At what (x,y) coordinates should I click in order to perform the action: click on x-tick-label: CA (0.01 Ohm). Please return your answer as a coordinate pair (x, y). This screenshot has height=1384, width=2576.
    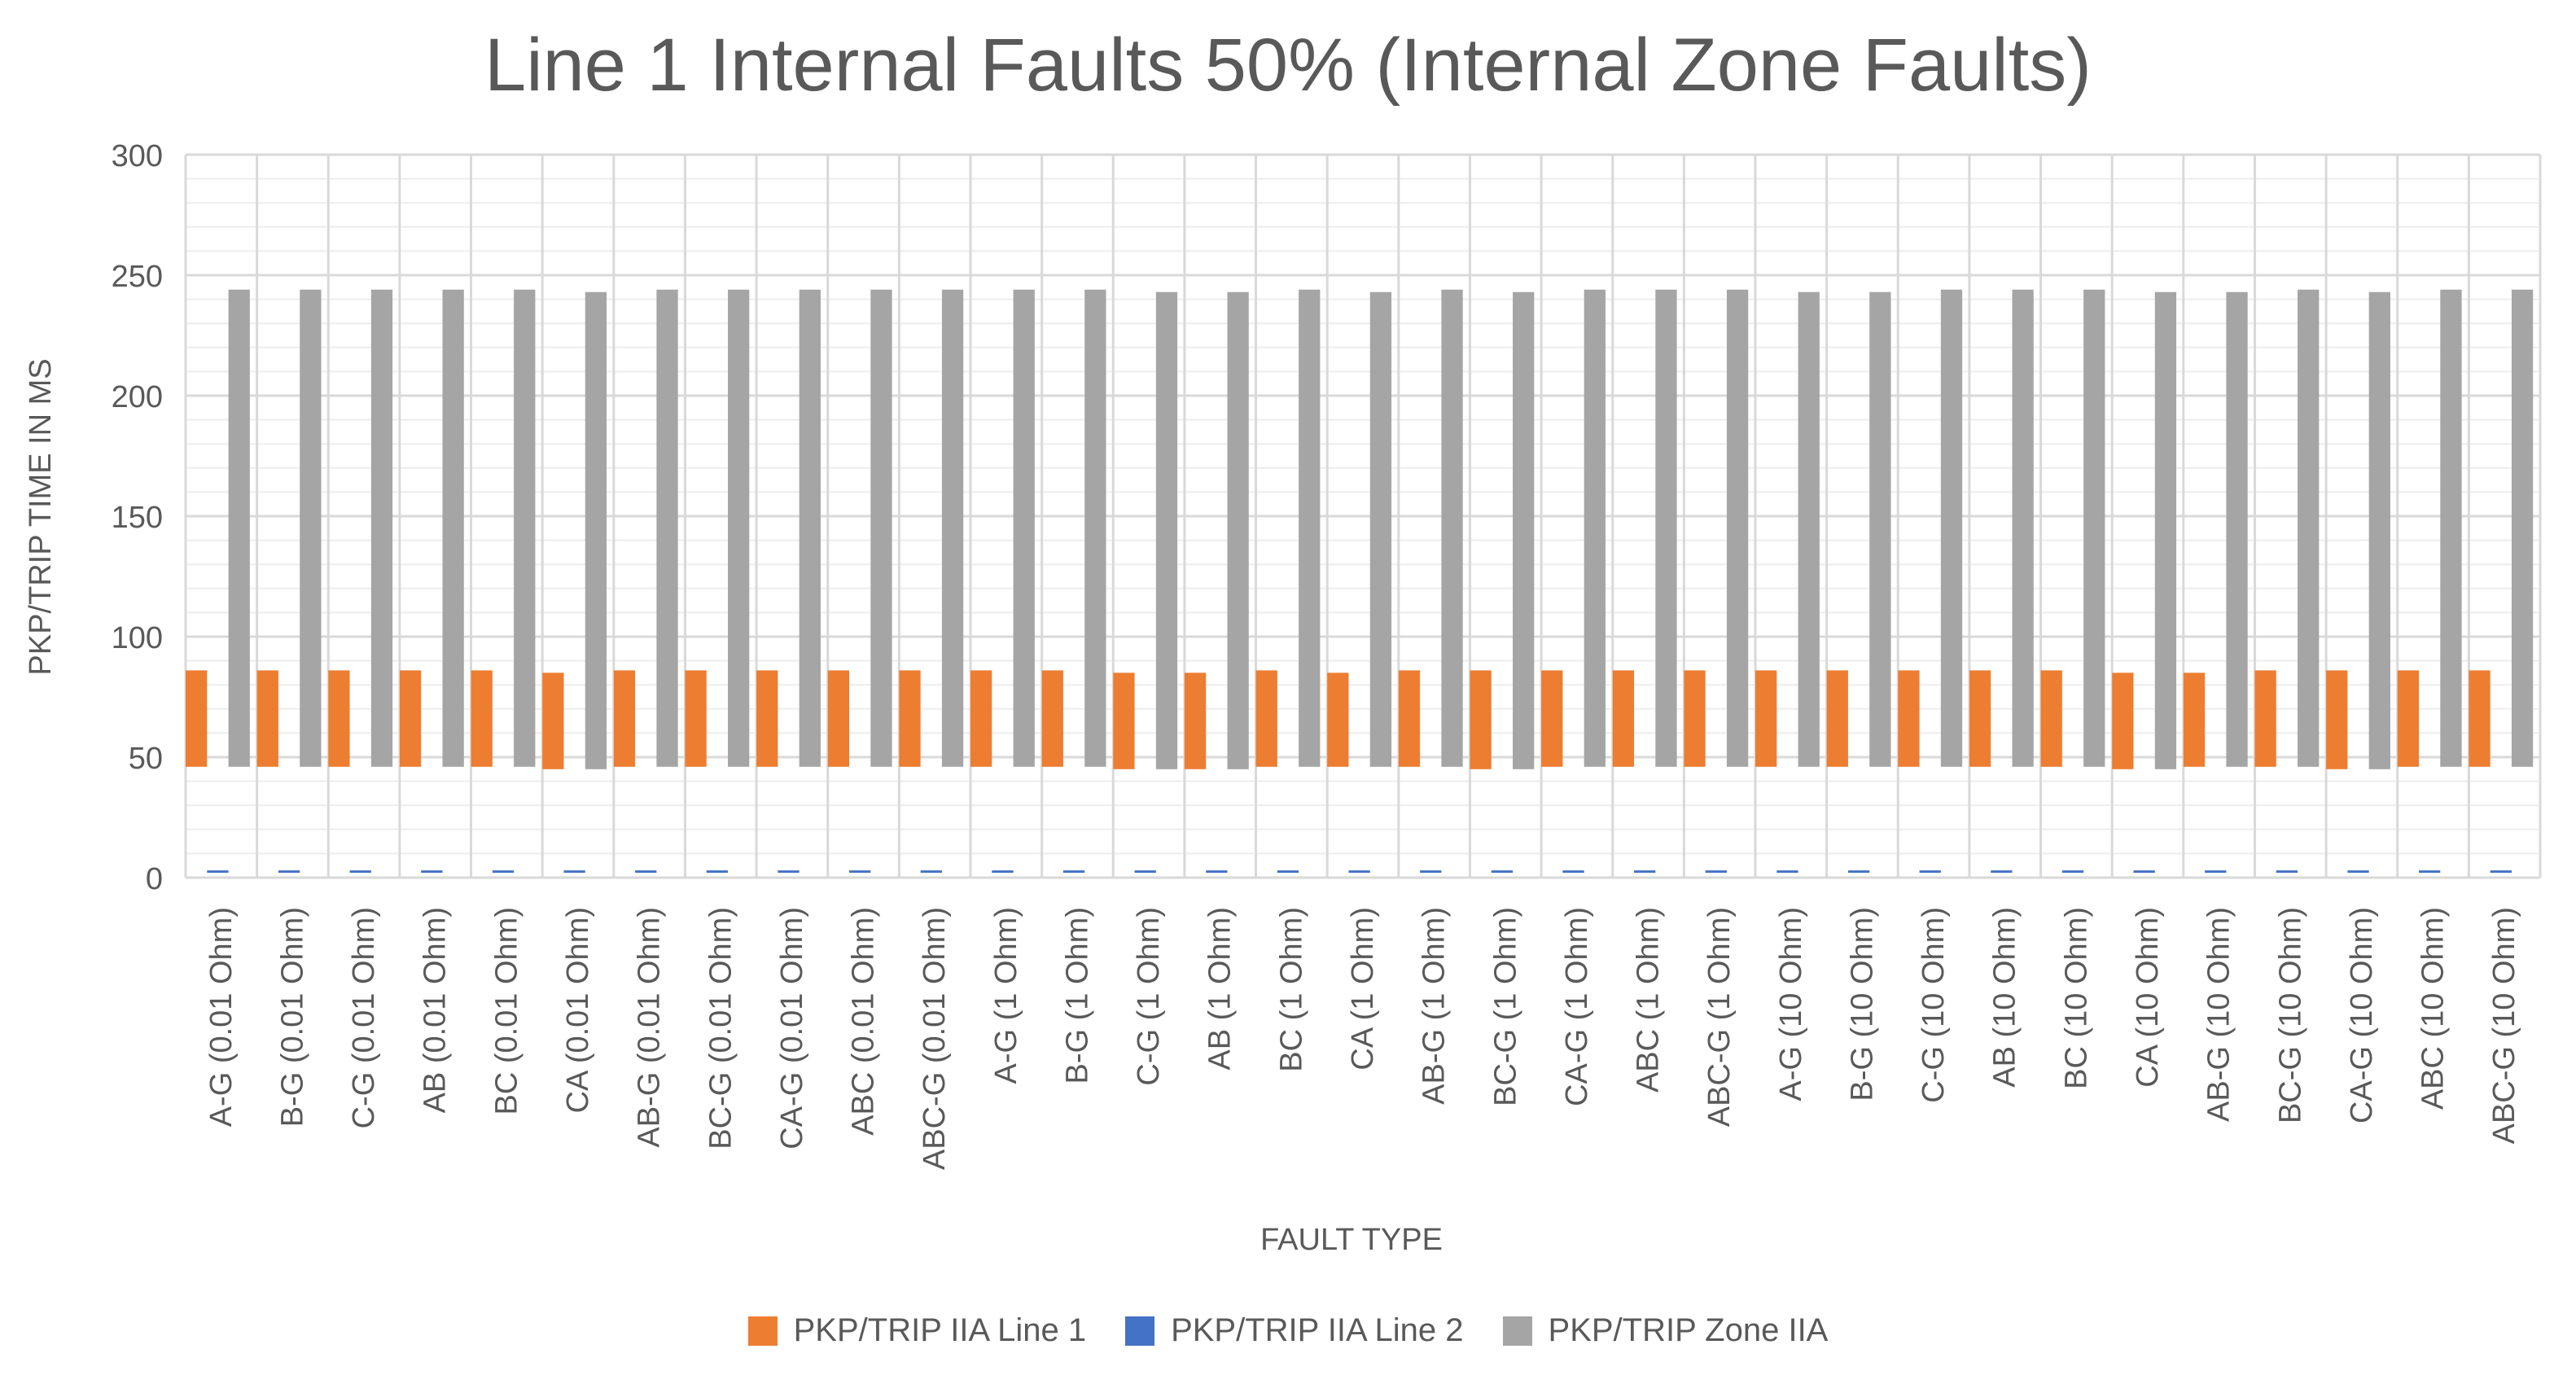
    Looking at the image, I should click on (578, 1010).